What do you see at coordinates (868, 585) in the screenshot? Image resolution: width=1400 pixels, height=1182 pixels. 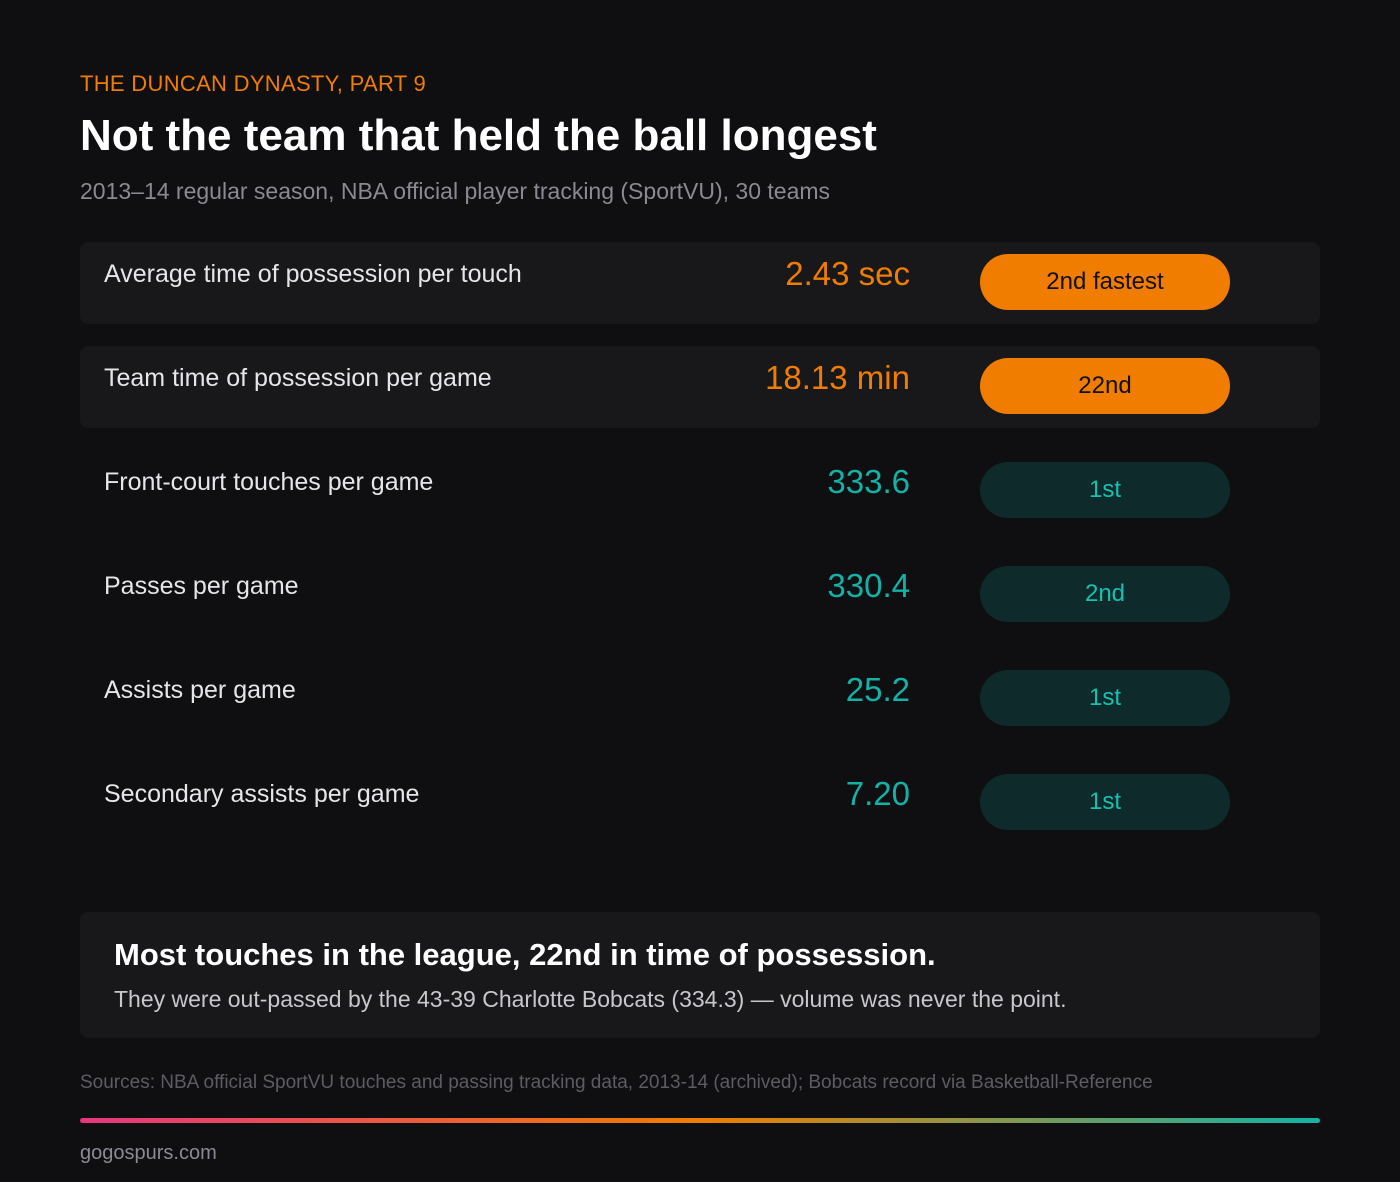 I see `stat-value: 330.4` at bounding box center [868, 585].